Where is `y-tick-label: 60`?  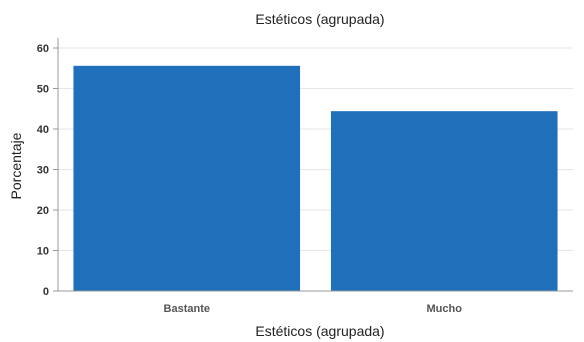
y-tick-label: 60 is located at coordinates (43, 49).